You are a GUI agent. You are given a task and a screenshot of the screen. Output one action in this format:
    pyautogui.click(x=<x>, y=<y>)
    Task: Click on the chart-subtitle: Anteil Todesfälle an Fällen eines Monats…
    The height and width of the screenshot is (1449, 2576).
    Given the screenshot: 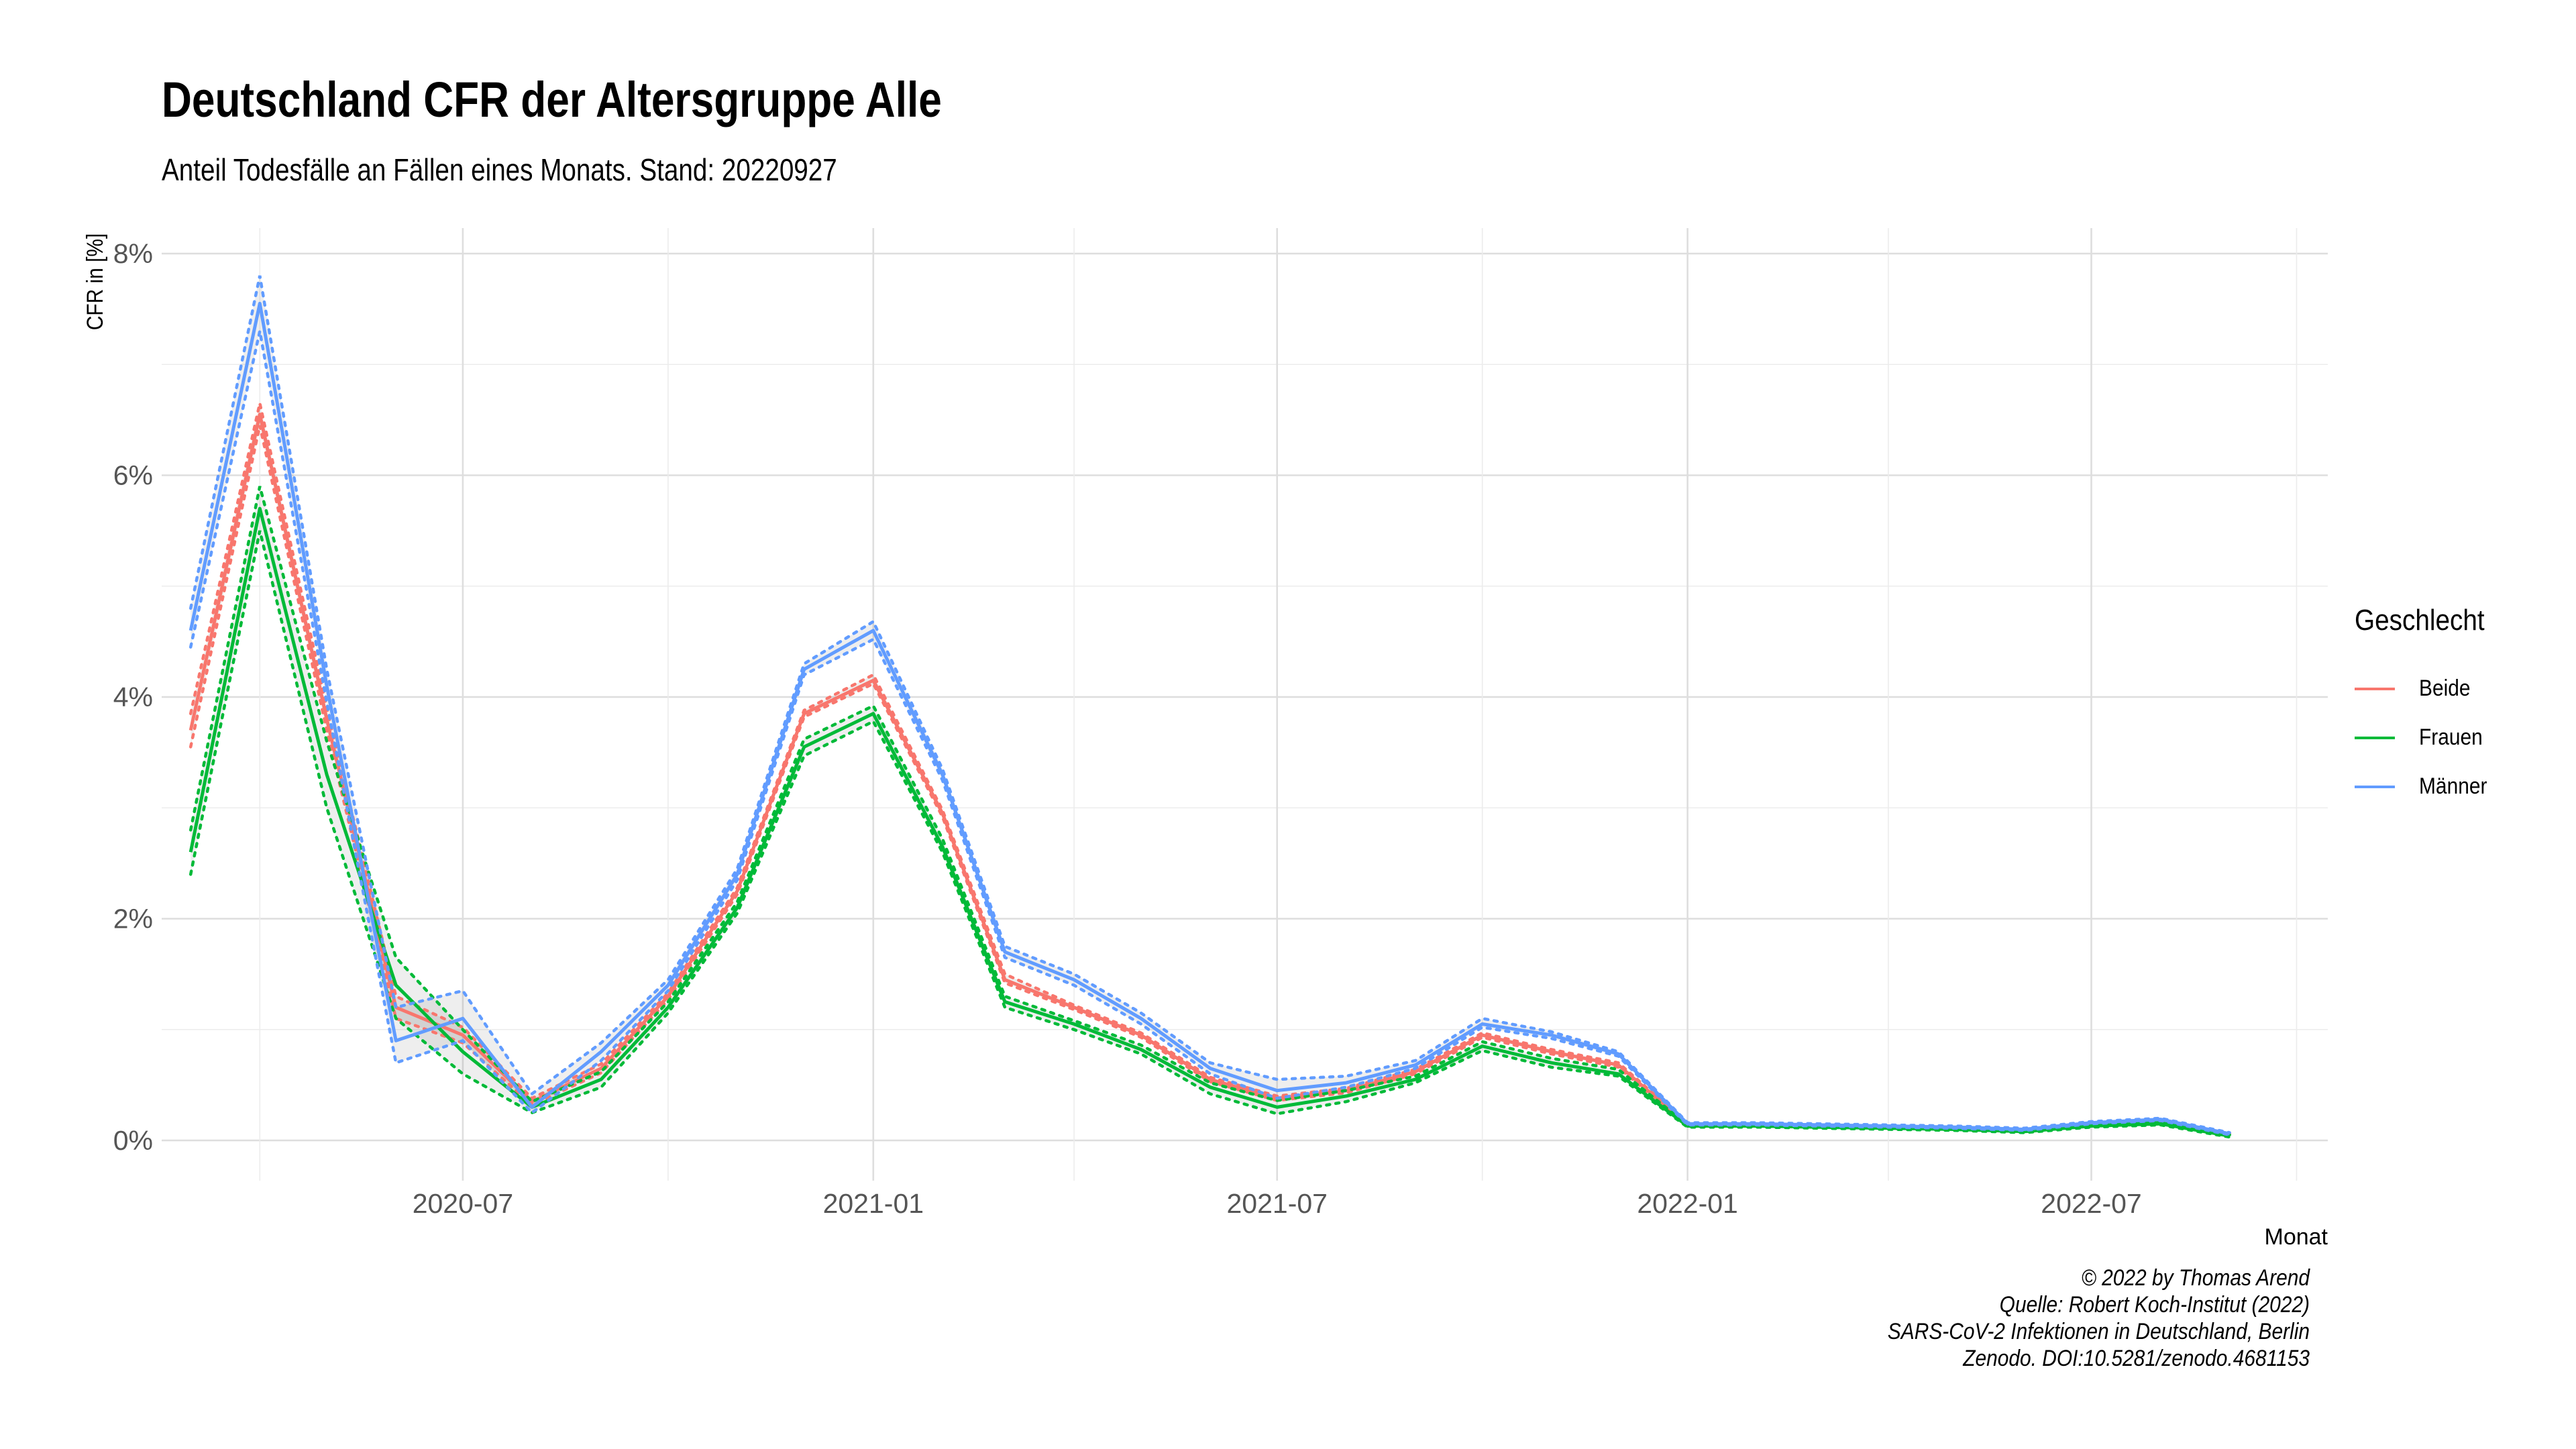 What is the action you would take?
    pyautogui.click(x=499, y=169)
    